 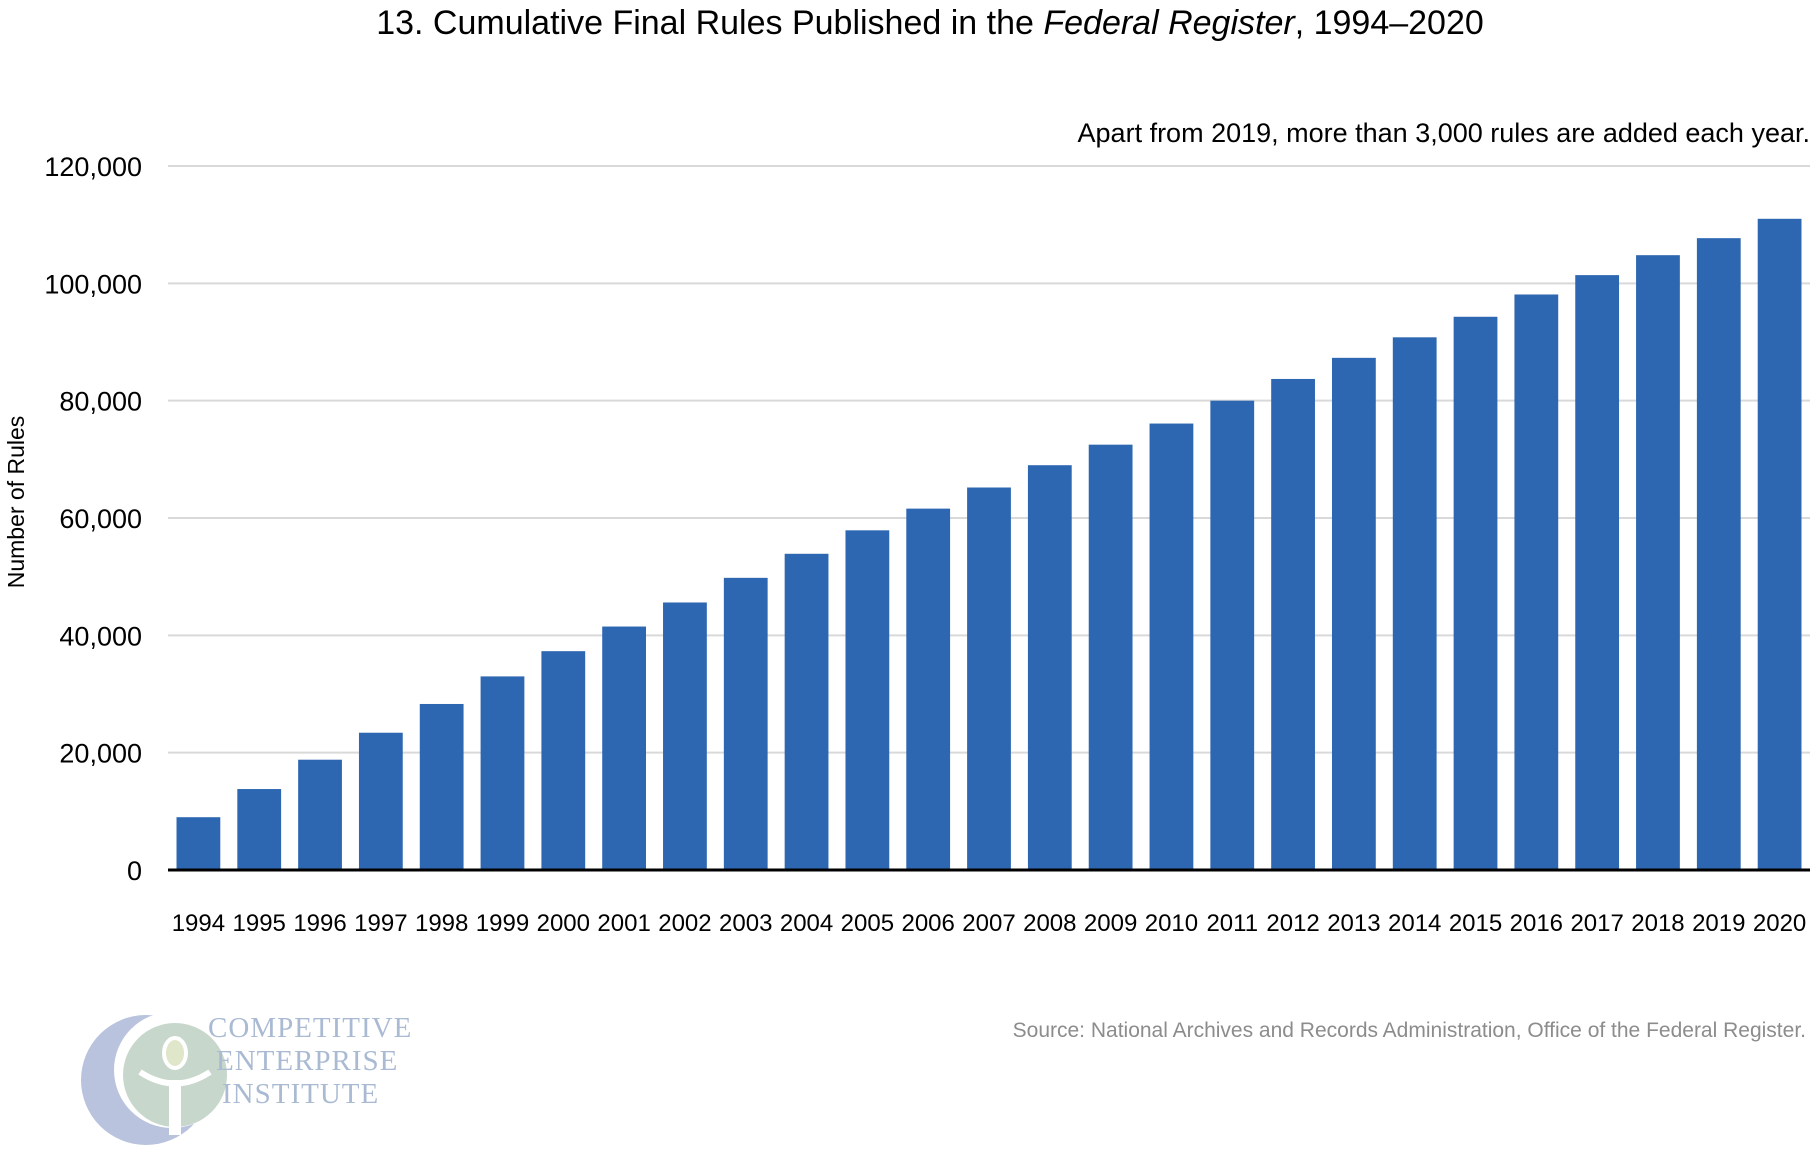 I want to click on bar-2011, so click(x=1232, y=635).